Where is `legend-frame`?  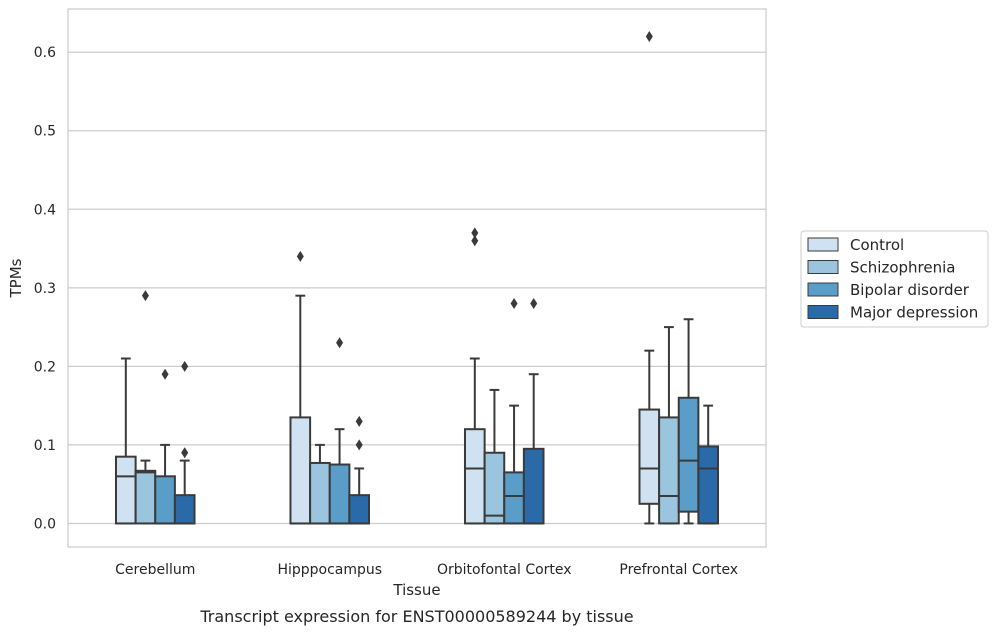 legend-frame is located at coordinates (894, 279).